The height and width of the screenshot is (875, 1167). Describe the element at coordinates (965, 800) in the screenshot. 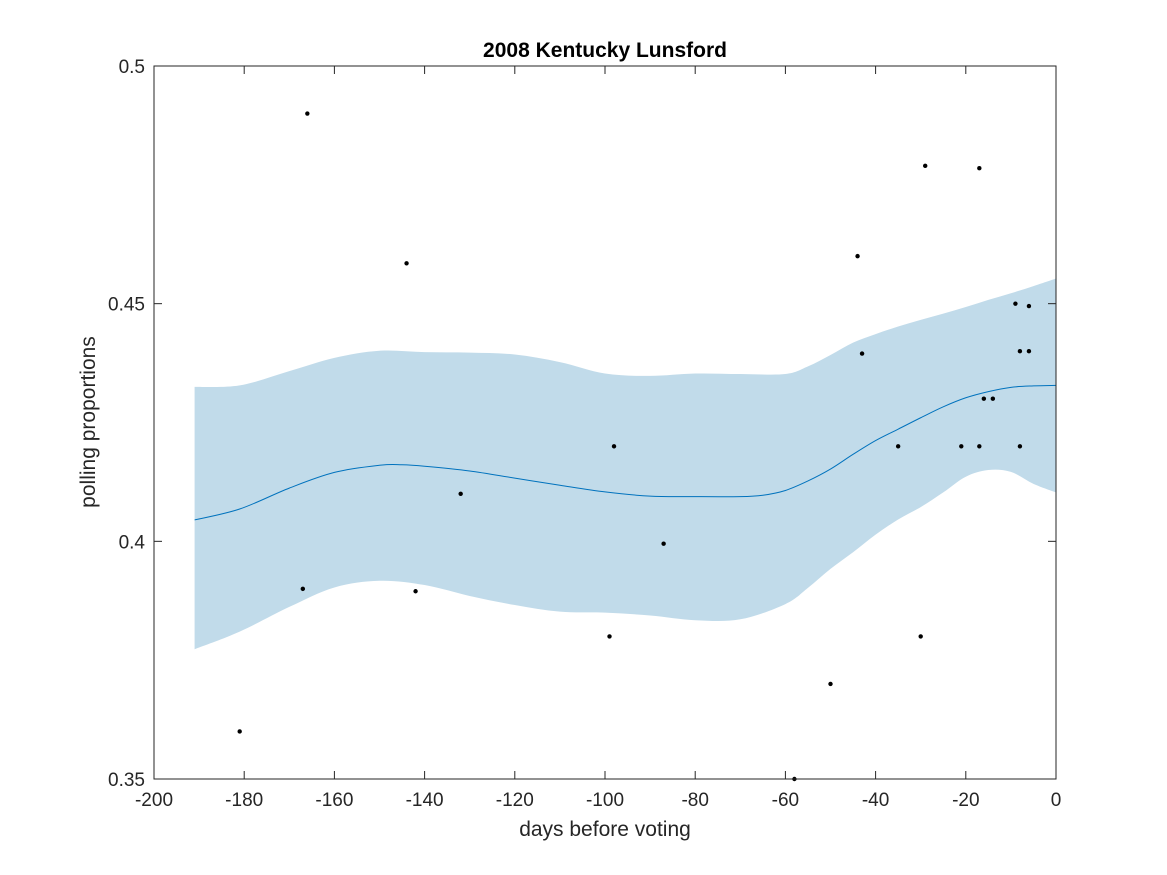

I see `x-tick-label: -20` at that location.